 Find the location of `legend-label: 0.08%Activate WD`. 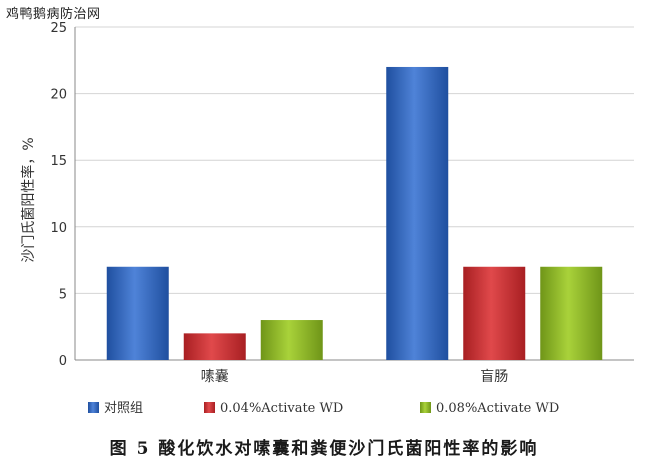

legend-label: 0.08%Activate WD is located at coordinates (497, 408).